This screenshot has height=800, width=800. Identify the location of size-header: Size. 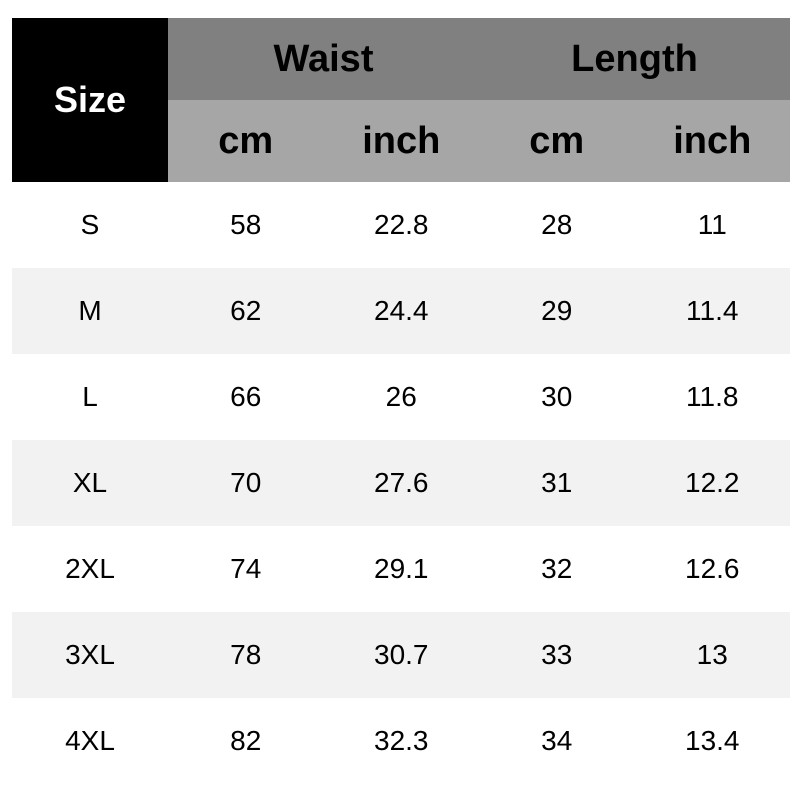
(90, 100).